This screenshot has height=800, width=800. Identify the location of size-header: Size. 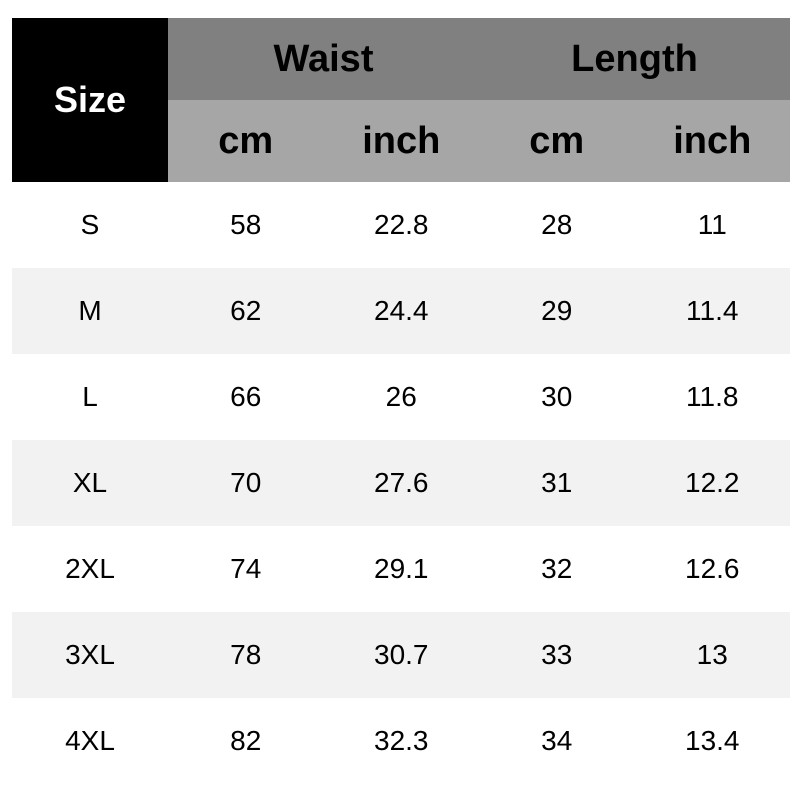
(90, 100).